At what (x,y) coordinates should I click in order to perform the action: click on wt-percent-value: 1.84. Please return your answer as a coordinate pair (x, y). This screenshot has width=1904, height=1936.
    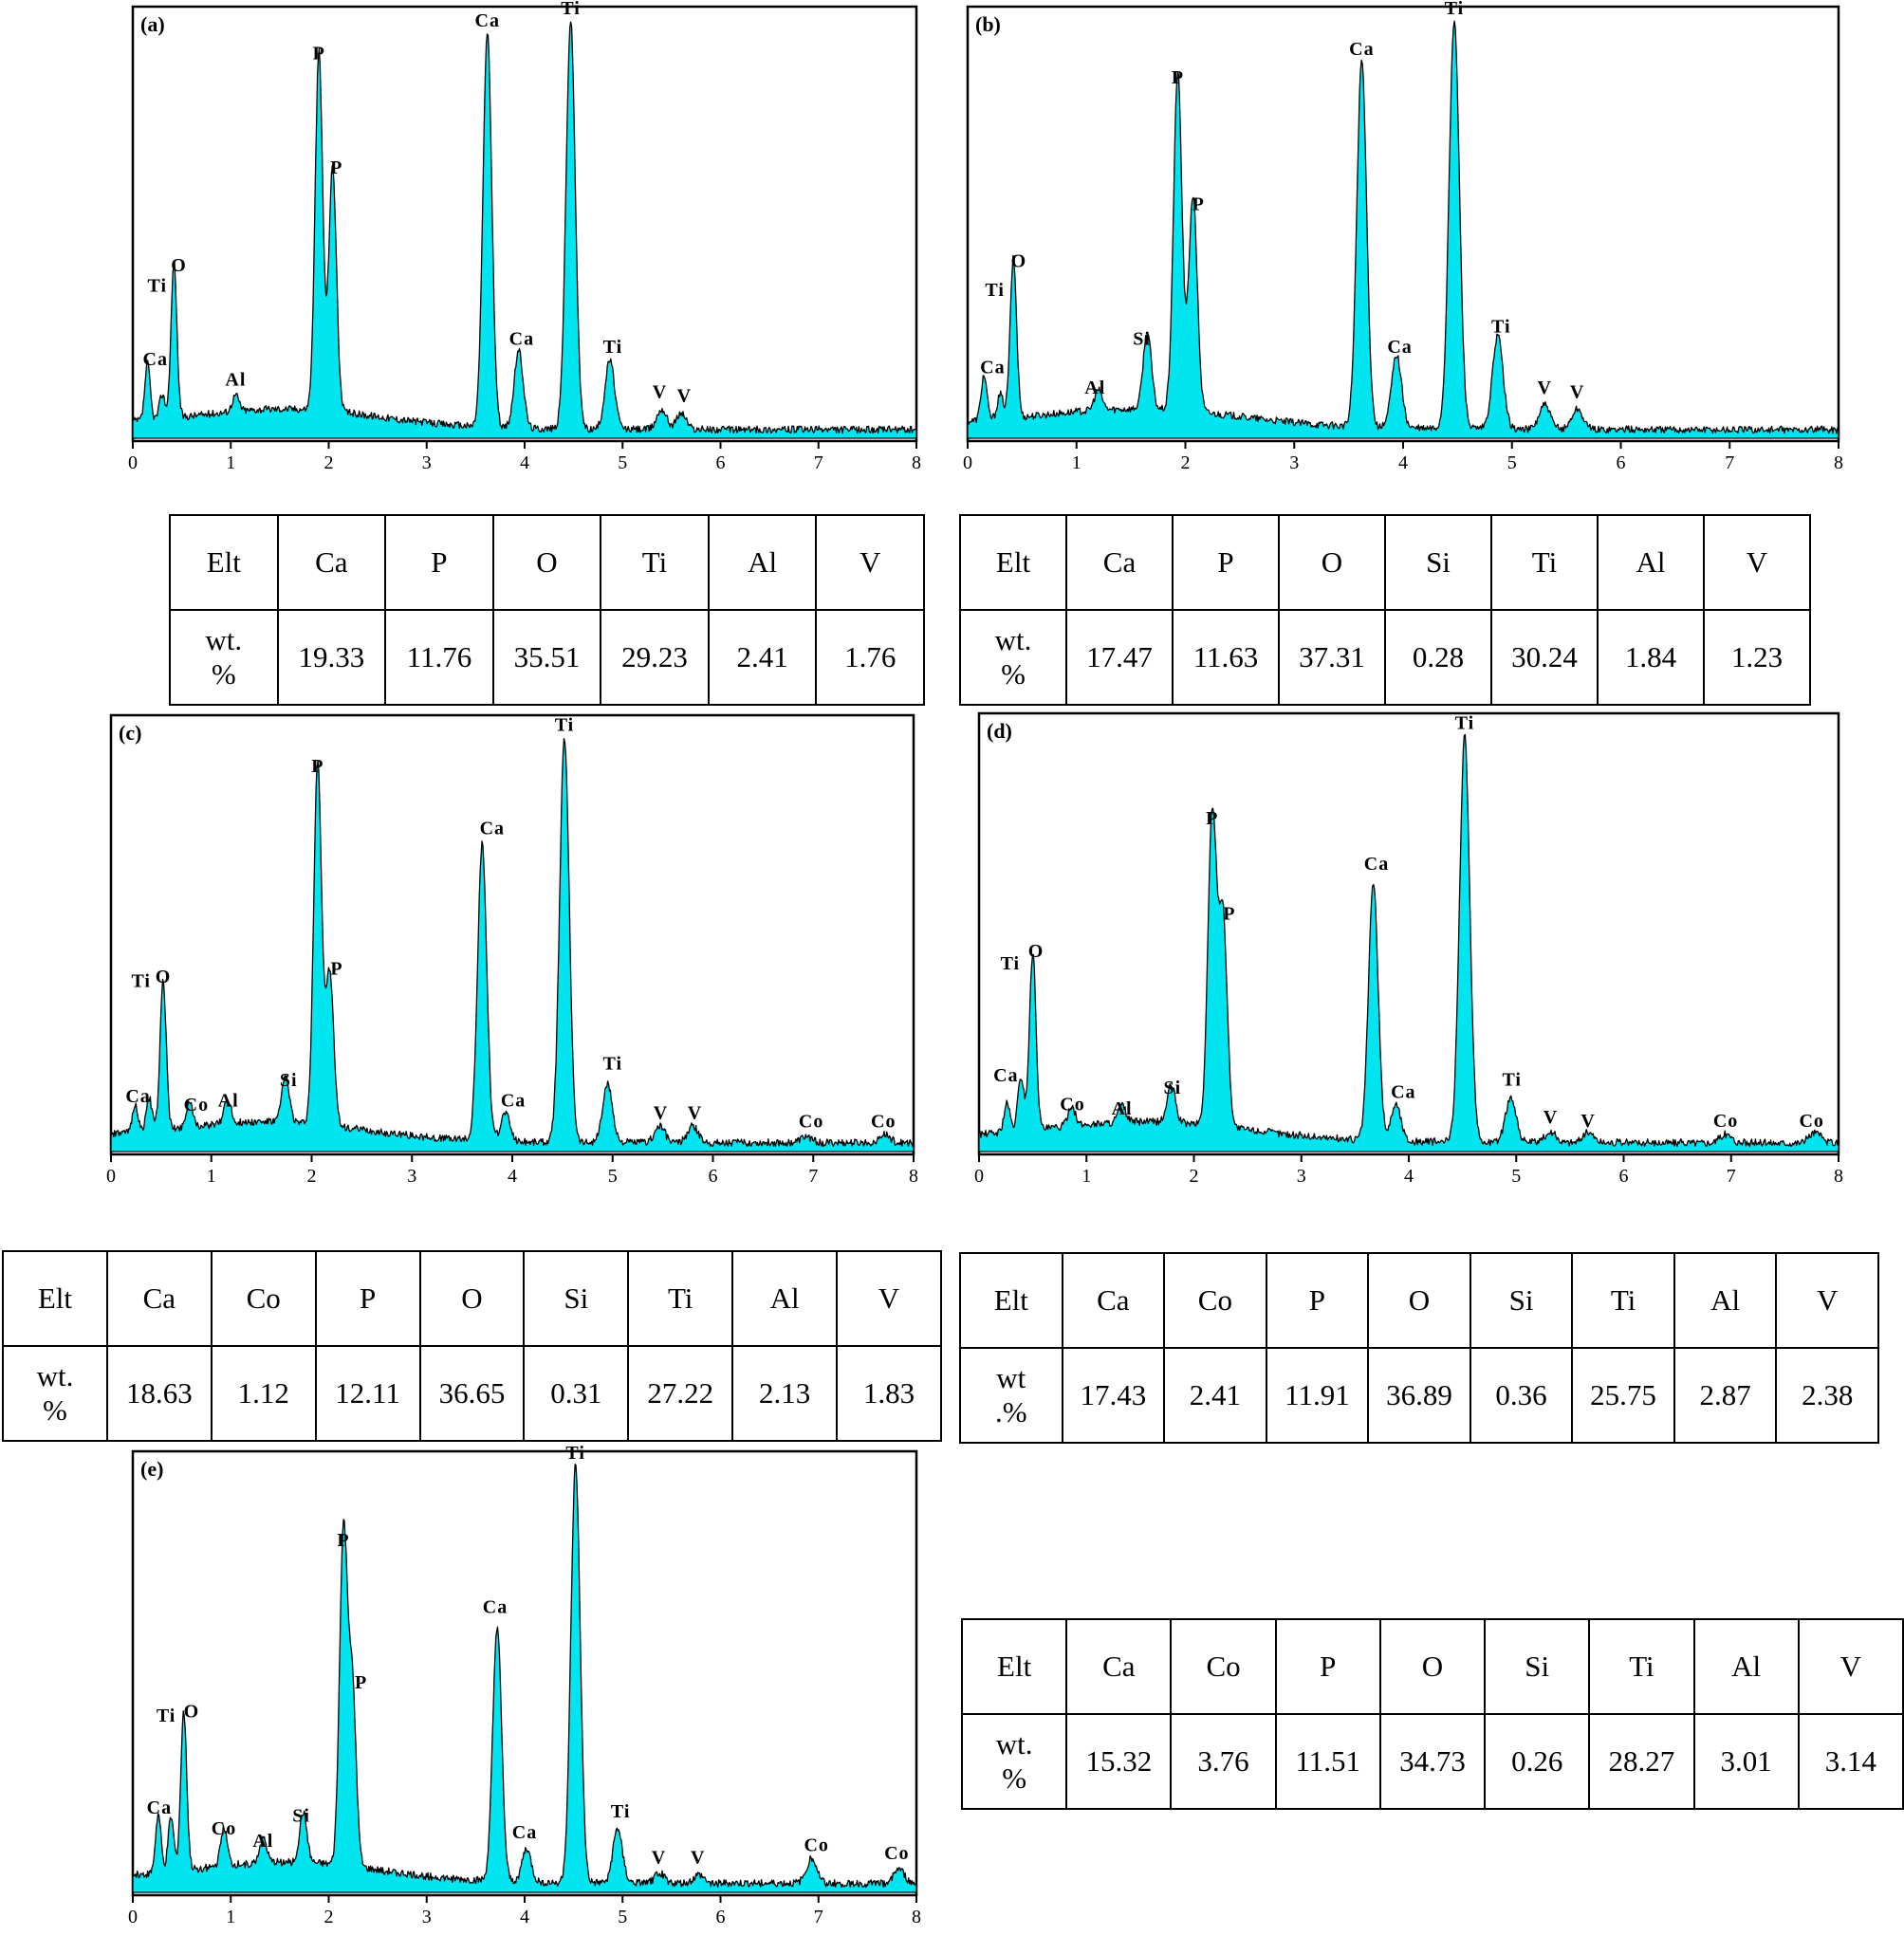
    Looking at the image, I should click on (1651, 657).